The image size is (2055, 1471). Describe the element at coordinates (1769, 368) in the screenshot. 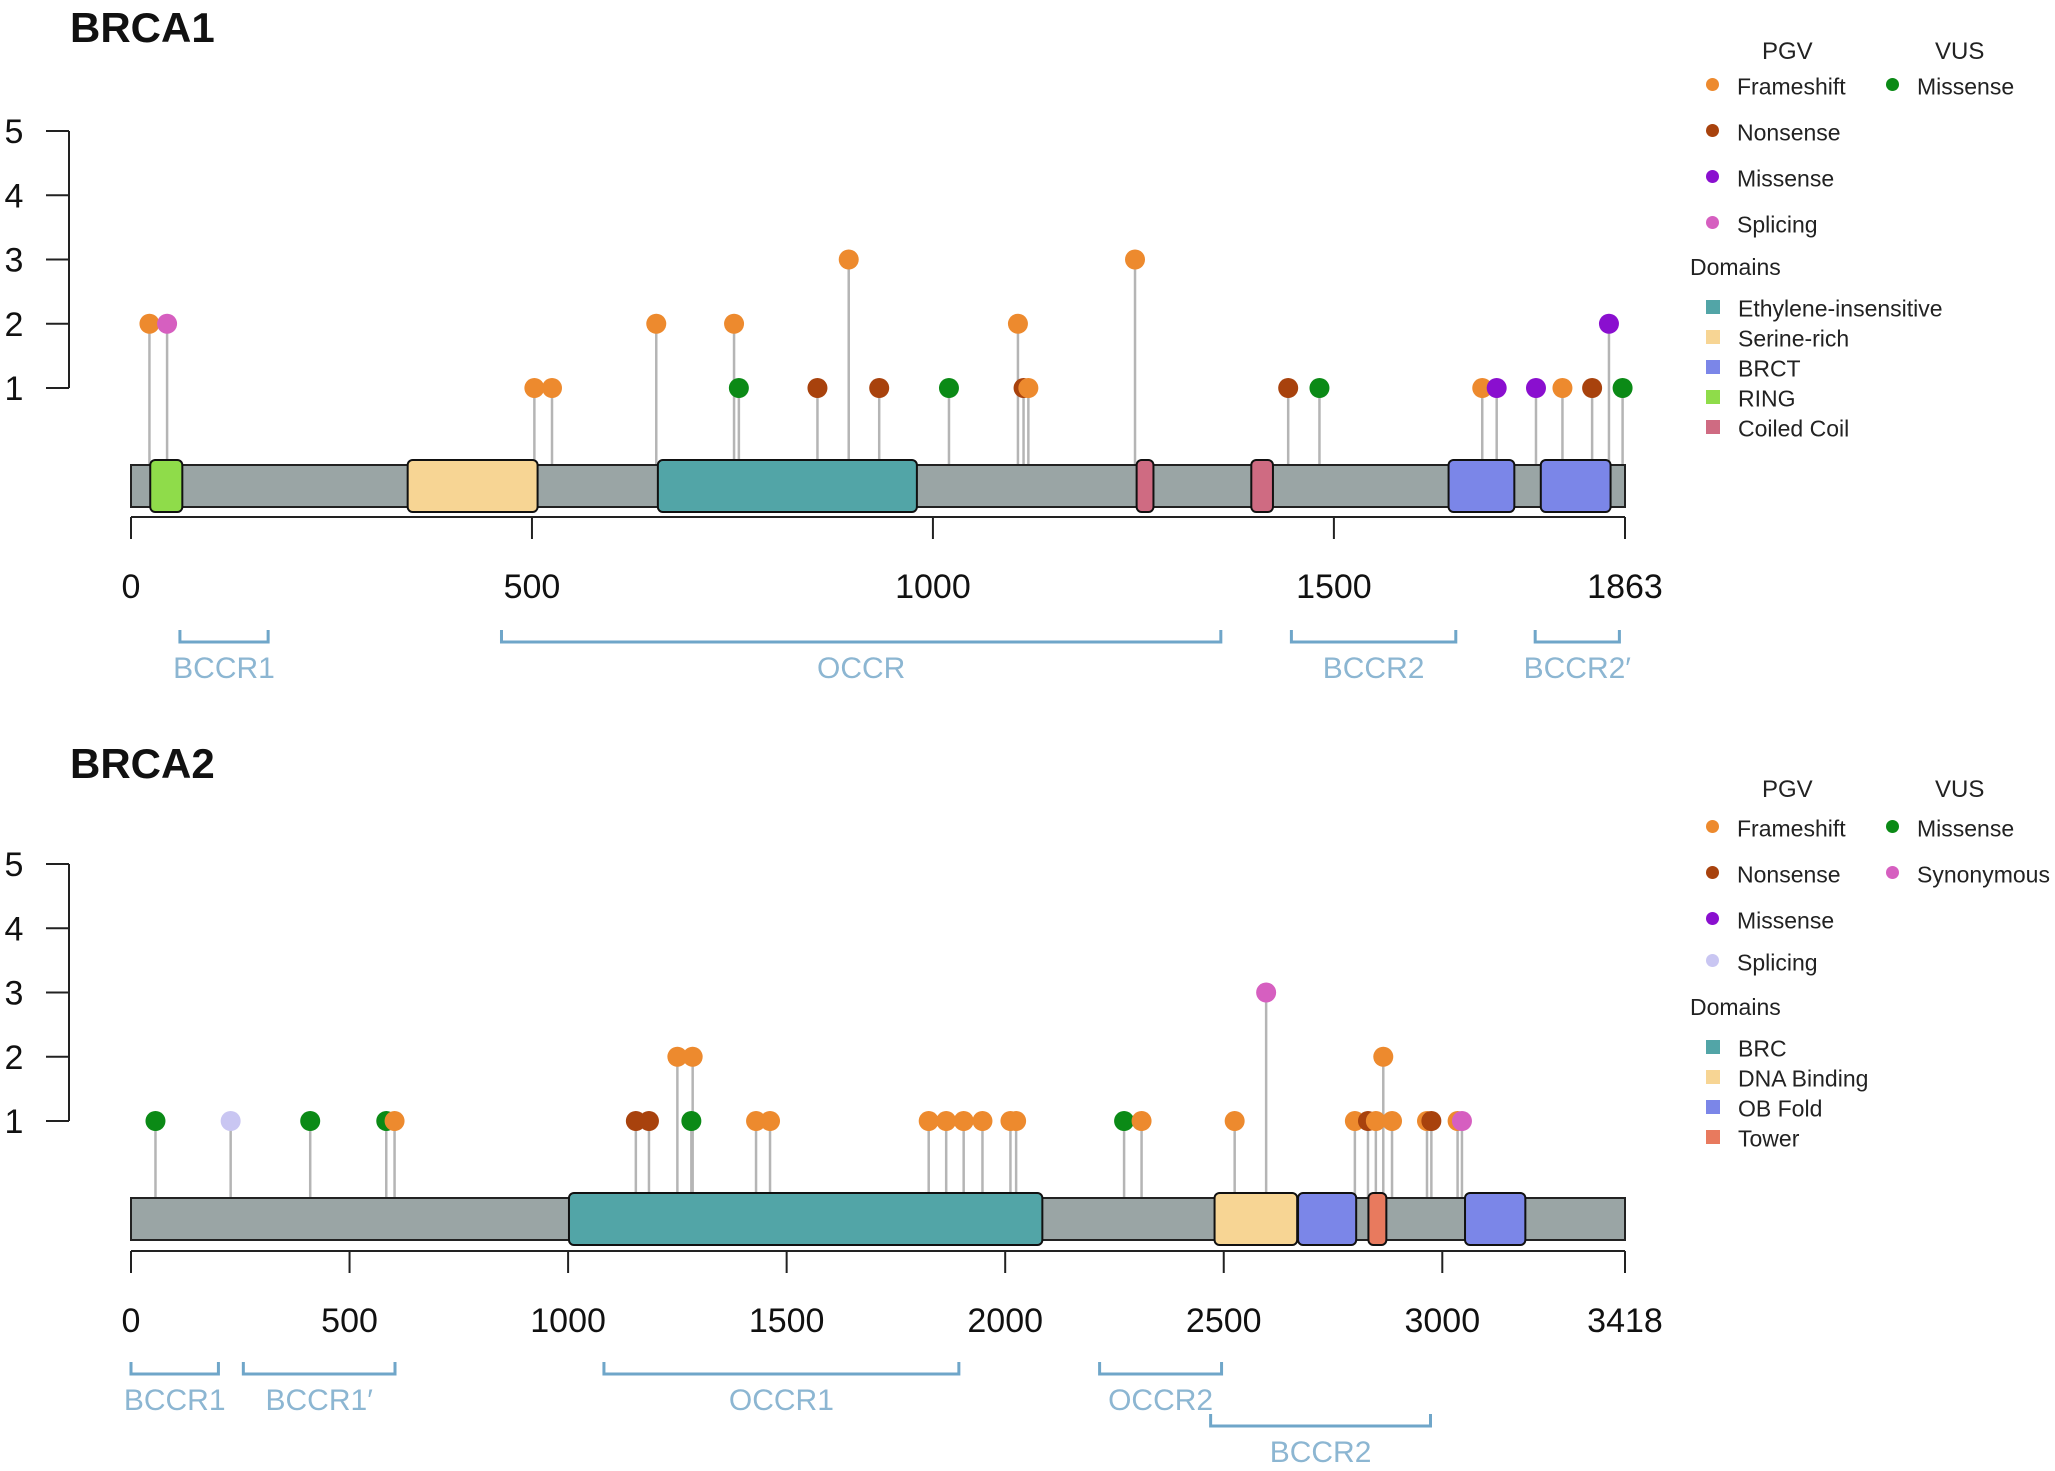

I see `legend-label: BRCT` at that location.